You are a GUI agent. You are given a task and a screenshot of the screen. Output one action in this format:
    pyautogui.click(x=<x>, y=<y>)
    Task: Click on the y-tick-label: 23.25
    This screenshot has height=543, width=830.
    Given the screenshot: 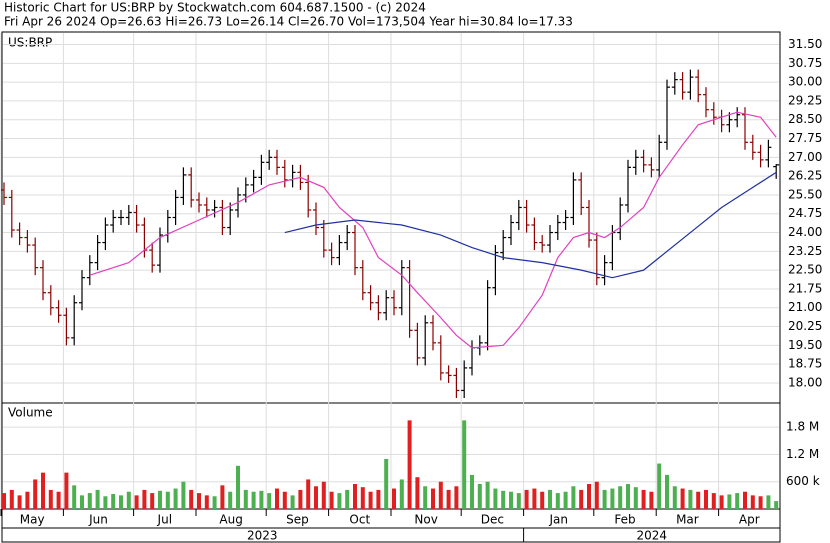 What is the action you would take?
    pyautogui.click(x=805, y=251)
    